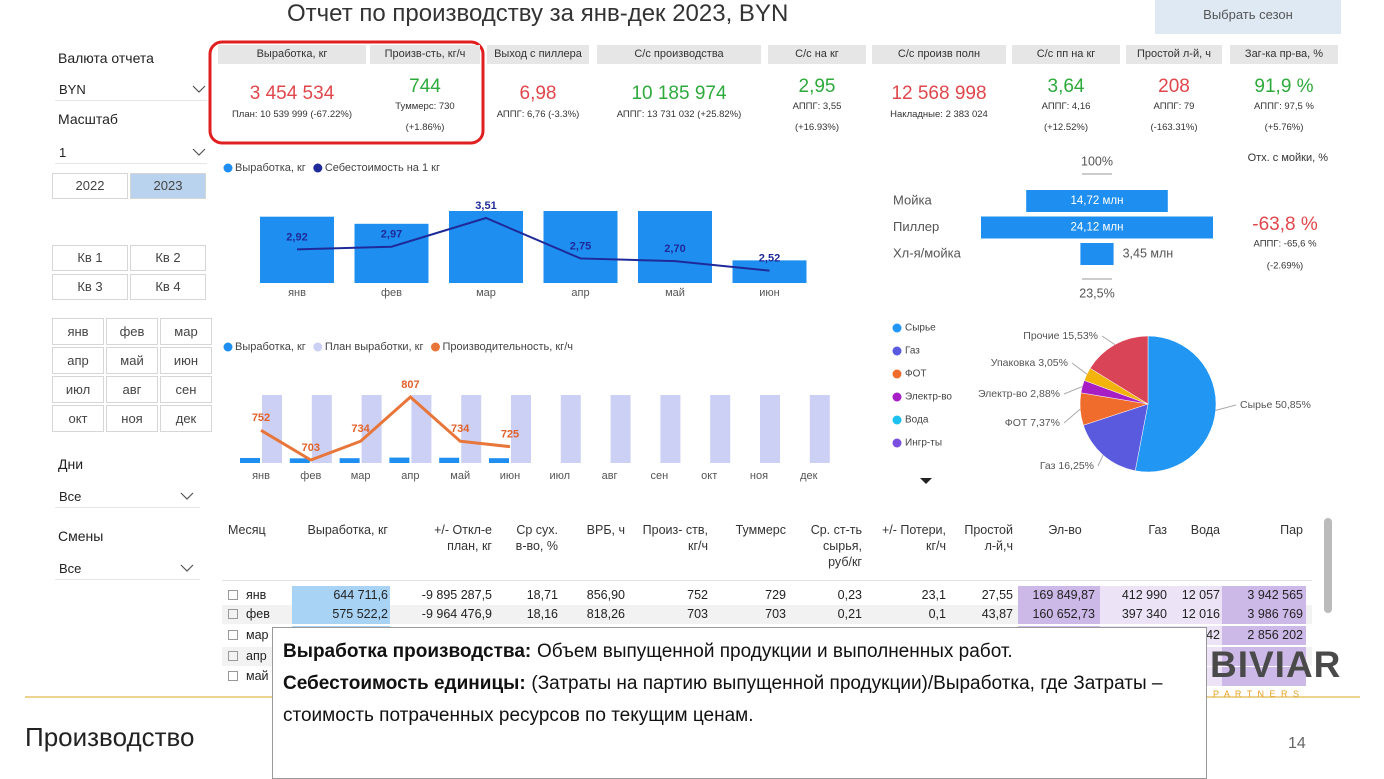 This screenshot has height=779, width=1384. I want to click on header-rule, so click(767, 580).